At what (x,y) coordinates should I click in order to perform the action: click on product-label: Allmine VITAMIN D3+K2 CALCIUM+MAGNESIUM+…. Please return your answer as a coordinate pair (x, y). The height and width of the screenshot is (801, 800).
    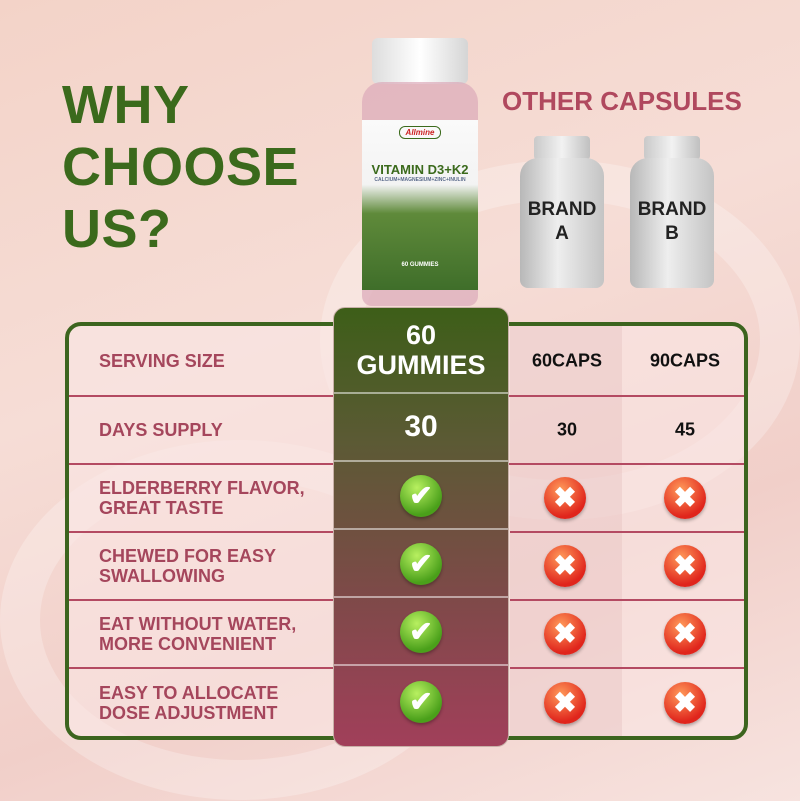
    Looking at the image, I should click on (420, 205).